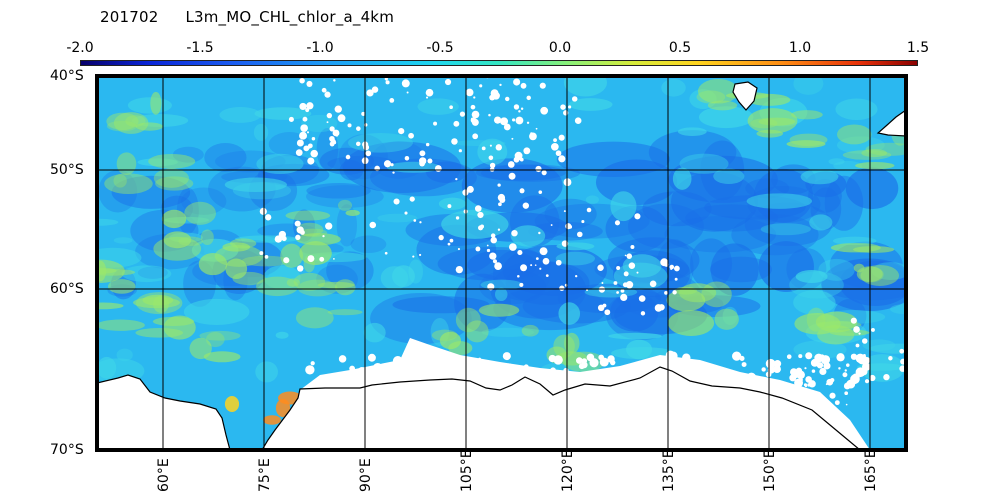 Image resolution: width=1000 pixels, height=500 pixels. I want to click on colorbar-tick: -1.0, so click(320, 48).